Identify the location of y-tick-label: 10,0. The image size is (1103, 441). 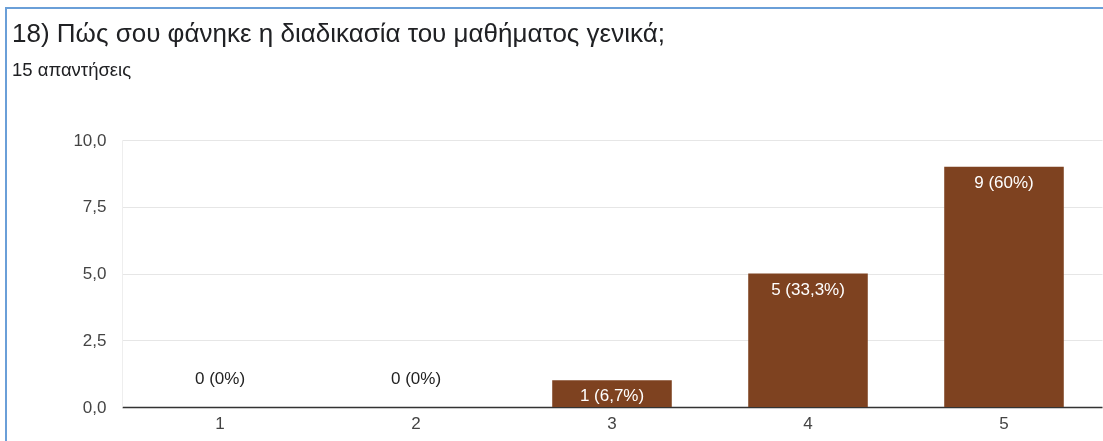
(90, 140).